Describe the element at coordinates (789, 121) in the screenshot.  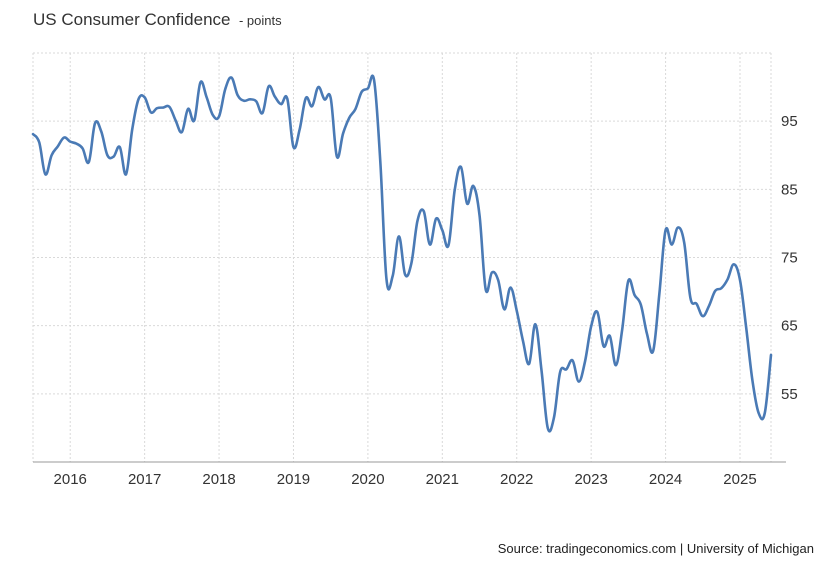
I see `y-tick-label: 95` at that location.